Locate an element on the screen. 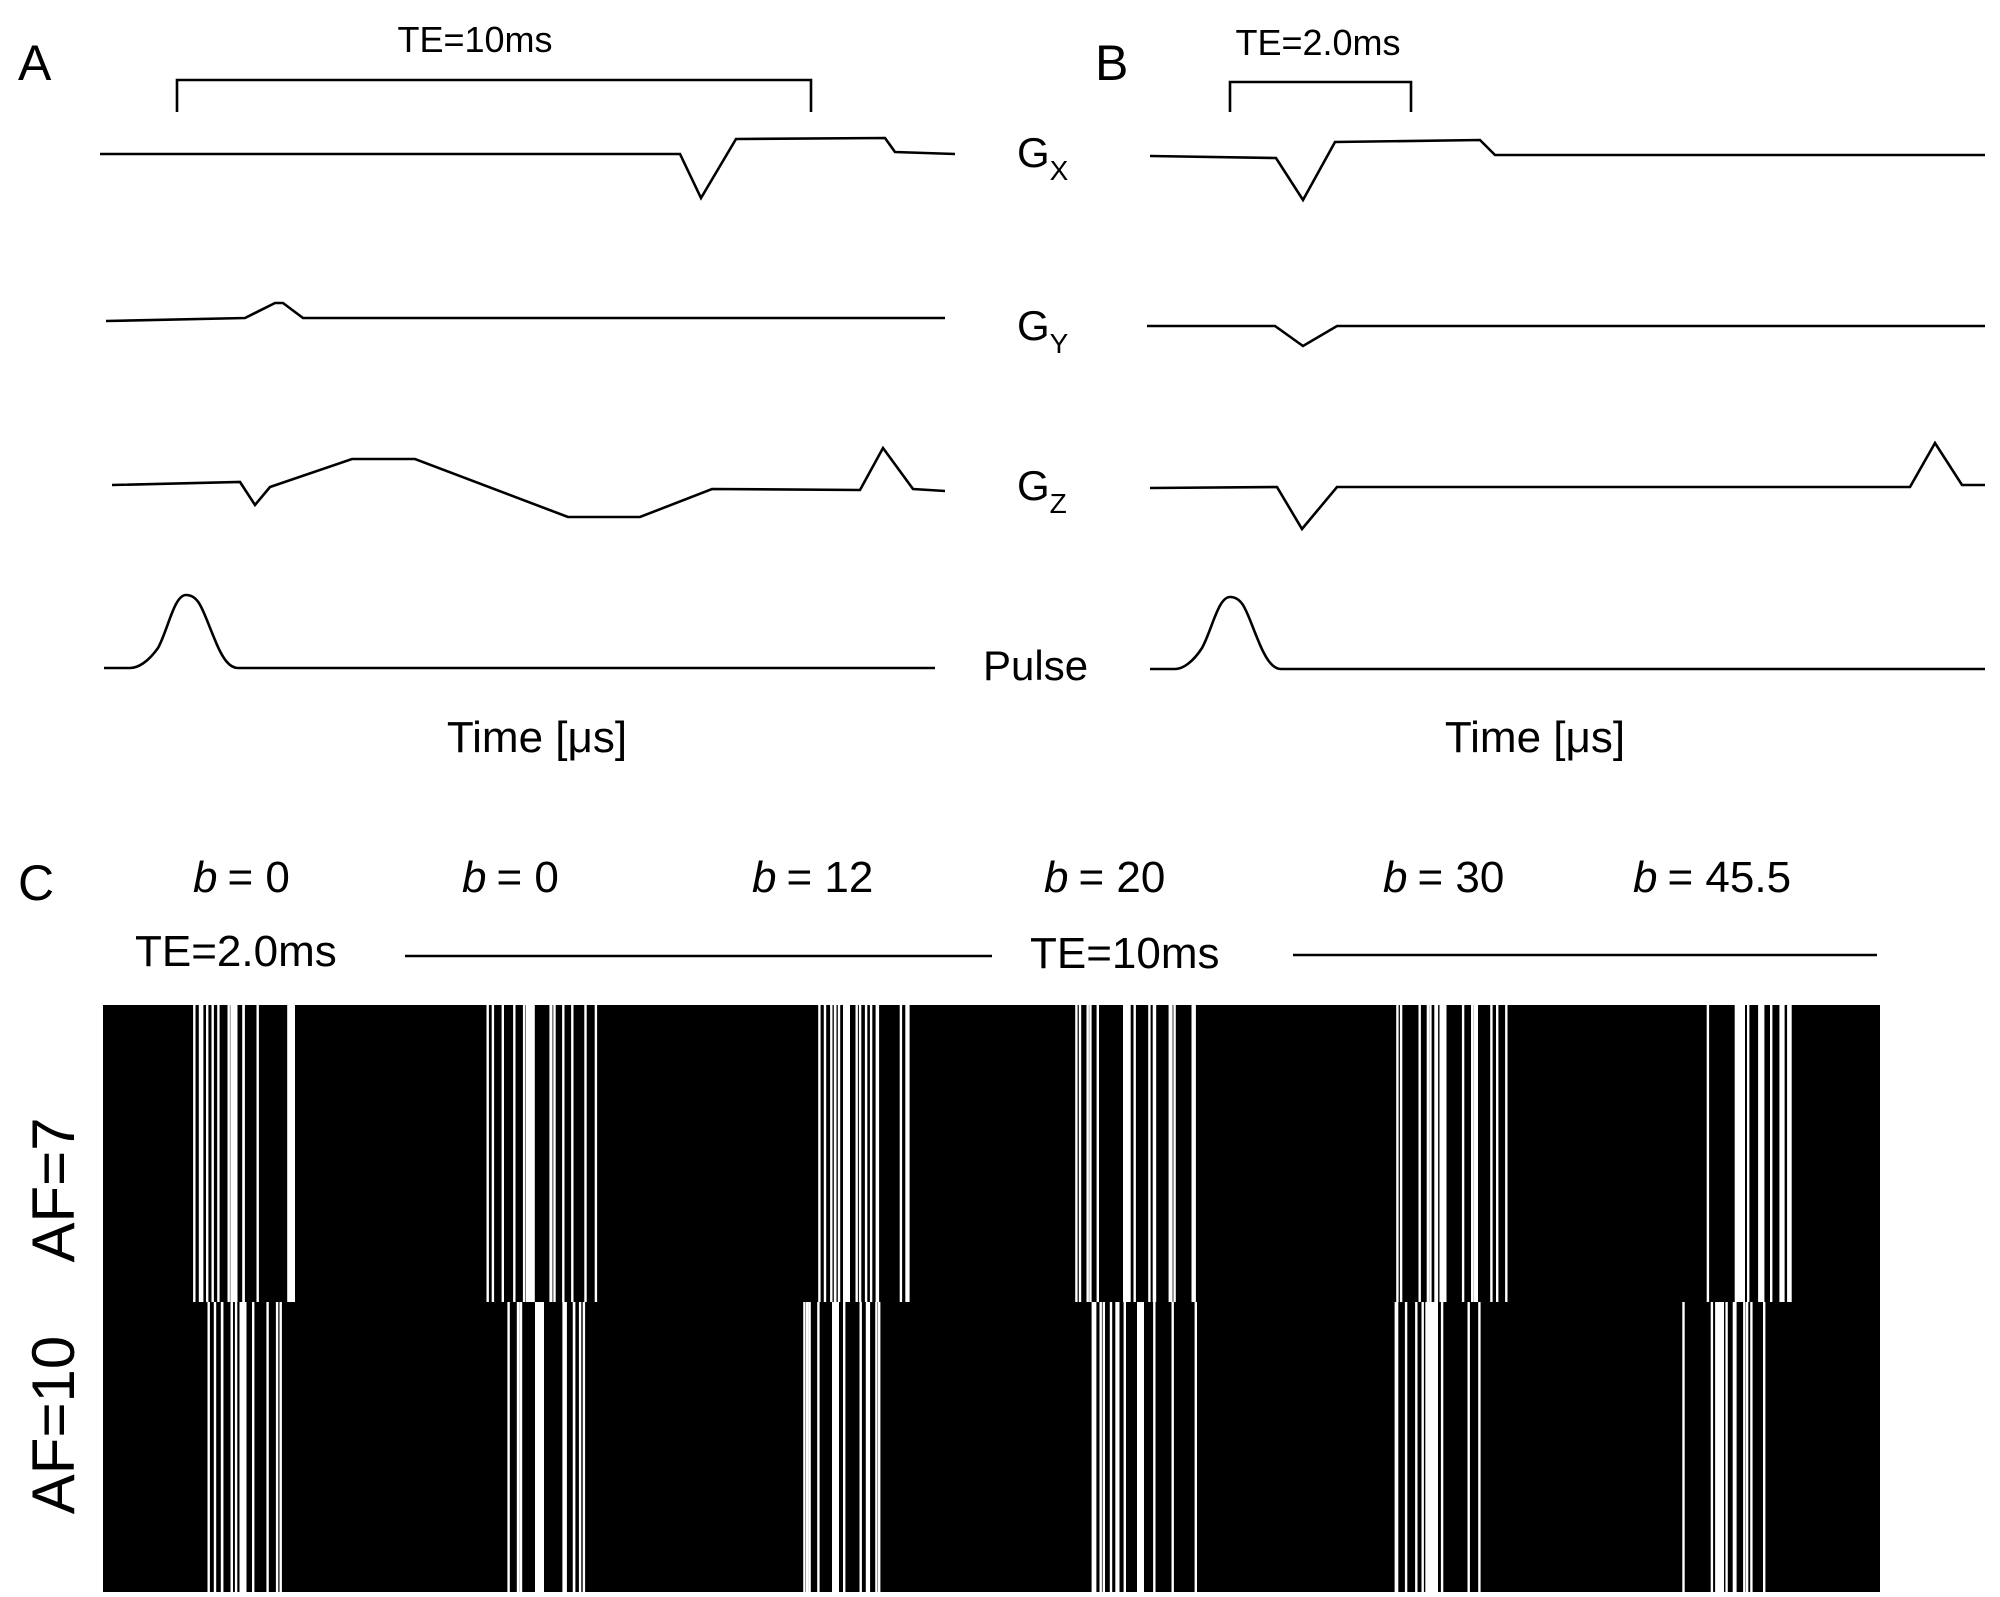 The image size is (2000, 1597). af-10-row-label: AF=10 is located at coordinates (53, 1425).